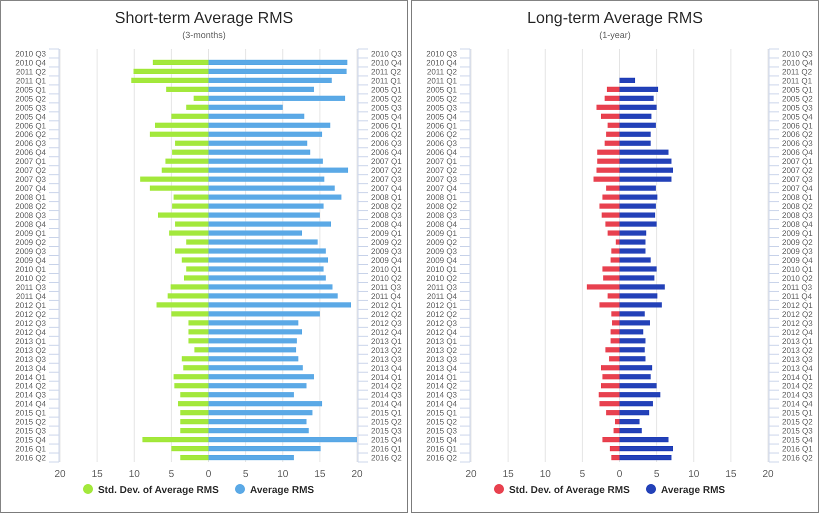 The height and width of the screenshot is (514, 819). I want to click on category-label: 2012 Q4, so click(797, 332).